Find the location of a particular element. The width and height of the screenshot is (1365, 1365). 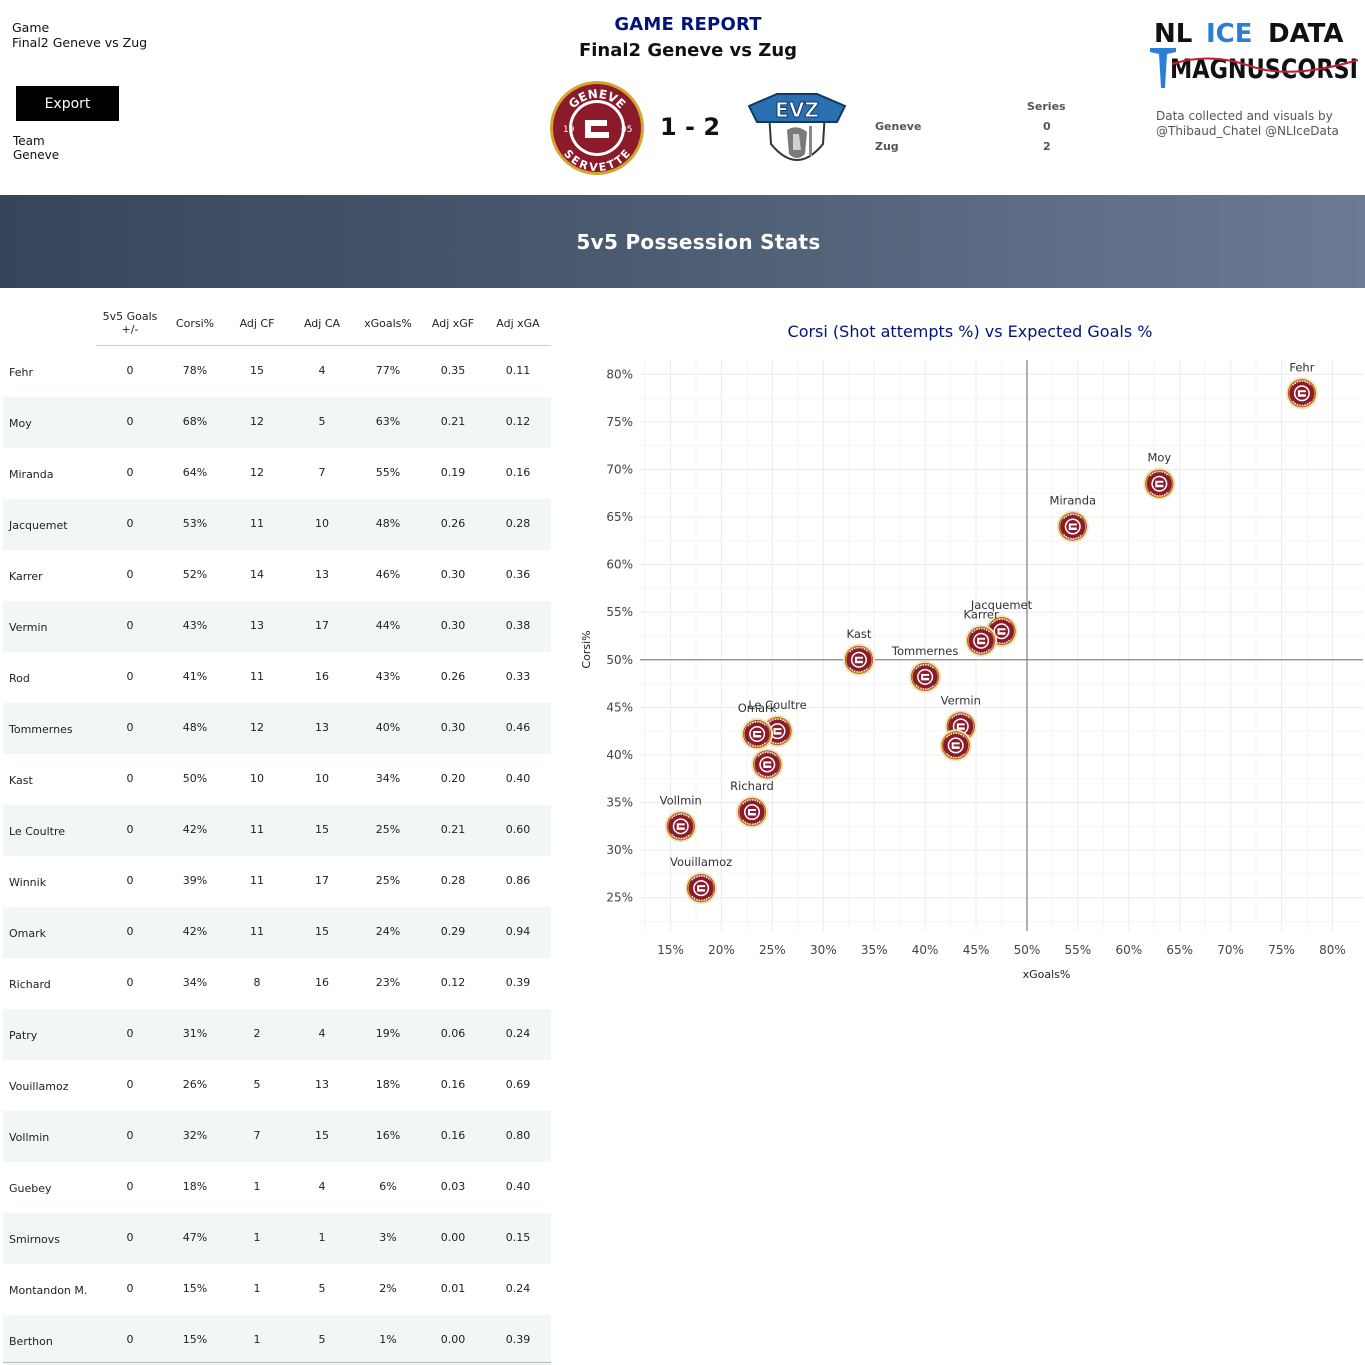

column-header: Adj CF is located at coordinates (257, 323).